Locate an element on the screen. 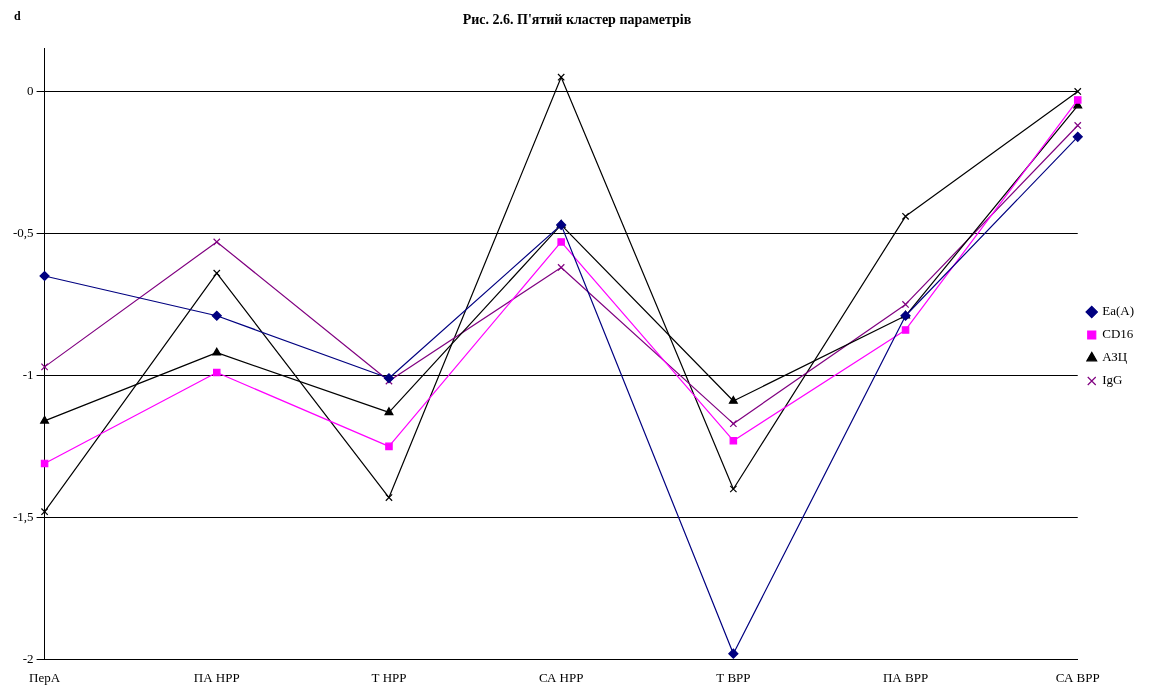 This screenshot has width=1152, height=693. legend-label: АЗЦ is located at coordinates (1115, 357).